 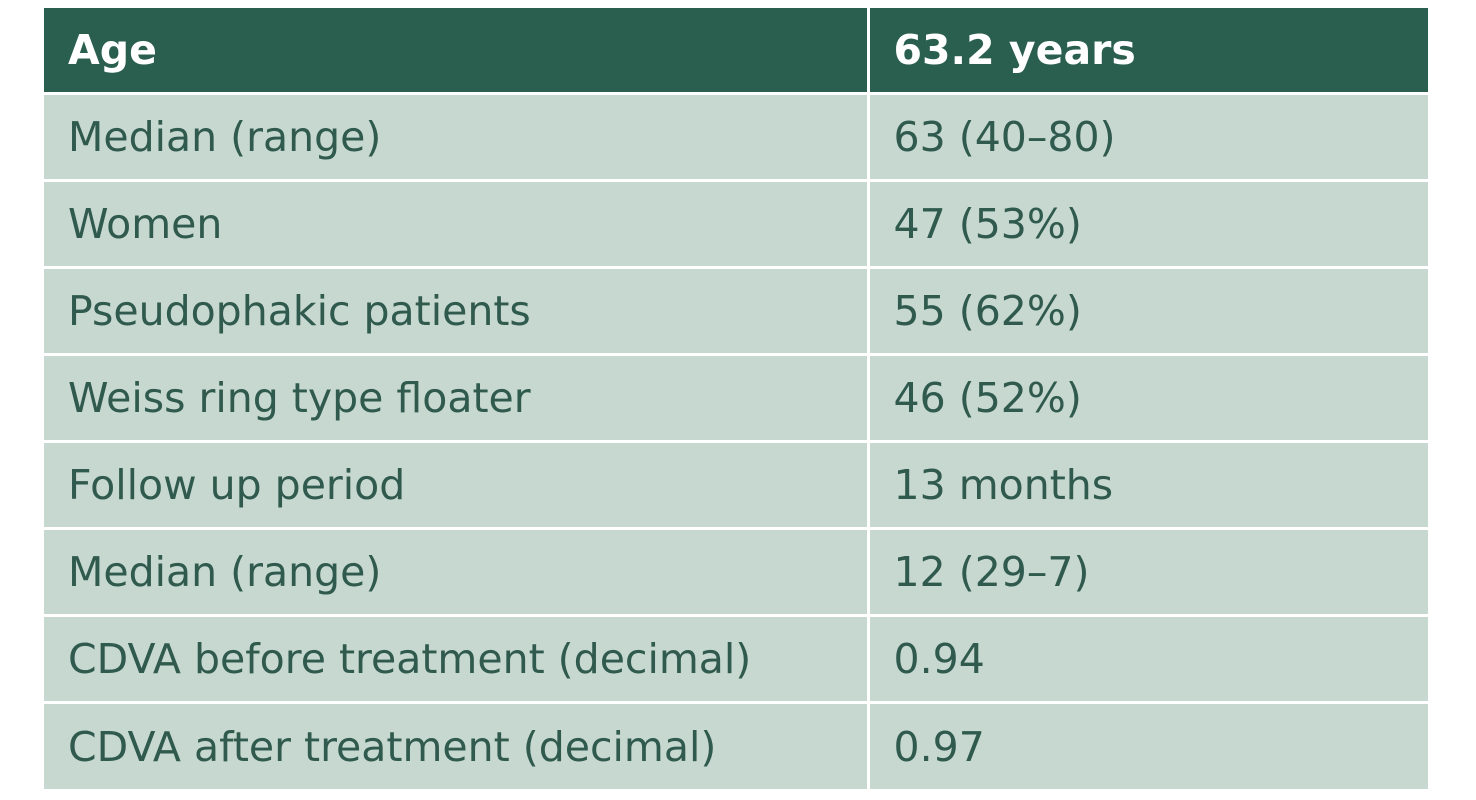 I want to click on table-row: Women 47 (53%), so click(x=736, y=224).